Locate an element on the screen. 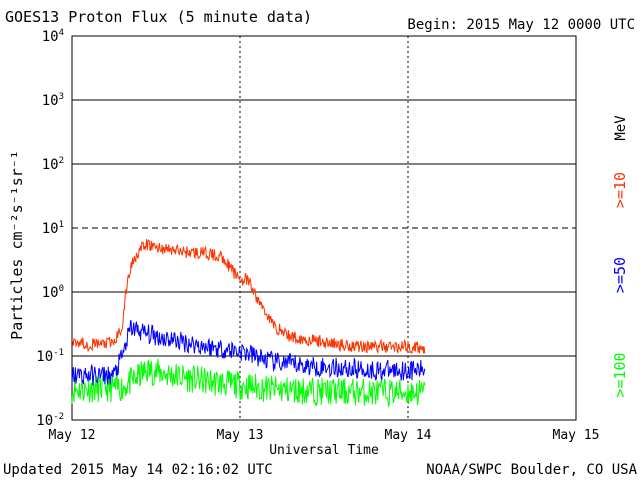 This screenshot has width=640, height=480. legend-entry-ge100: >=100 is located at coordinates (620, 374).